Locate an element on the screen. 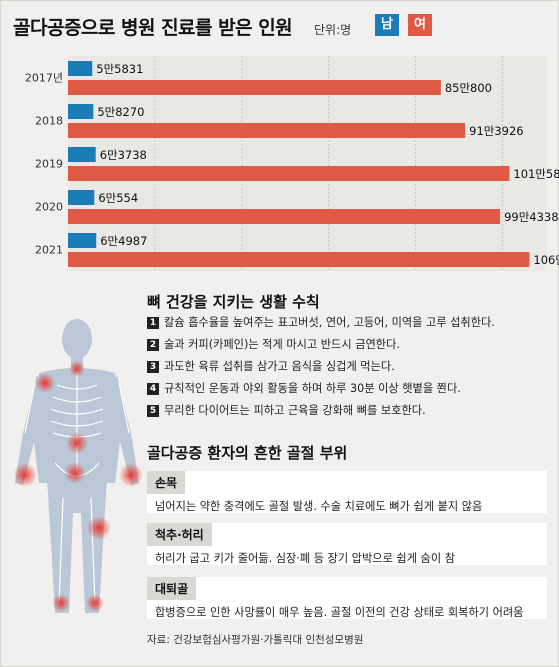 This screenshot has height=667, width=559. tip-number: 2 is located at coordinates (153, 345).